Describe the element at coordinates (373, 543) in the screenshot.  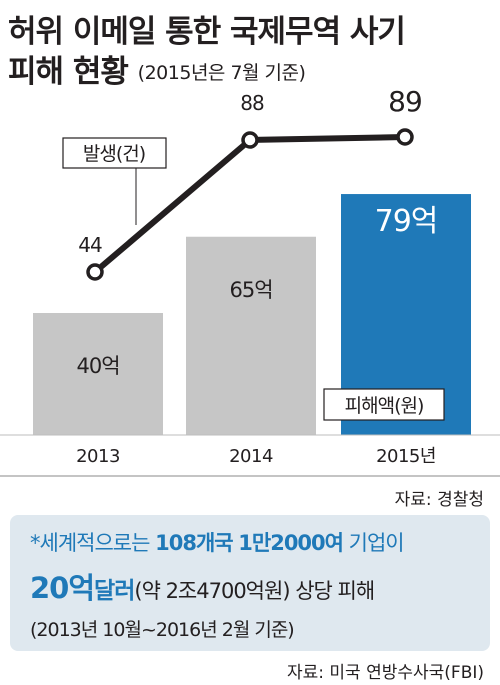
I see `note-suffix: 기업이` at that location.